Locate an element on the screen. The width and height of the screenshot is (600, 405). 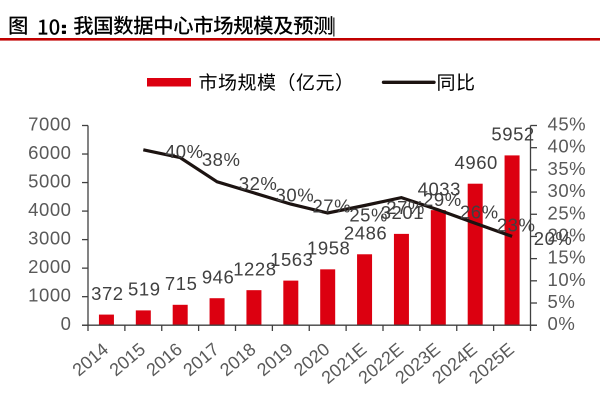
svg-text: 4033 is located at coordinates (439, 188).